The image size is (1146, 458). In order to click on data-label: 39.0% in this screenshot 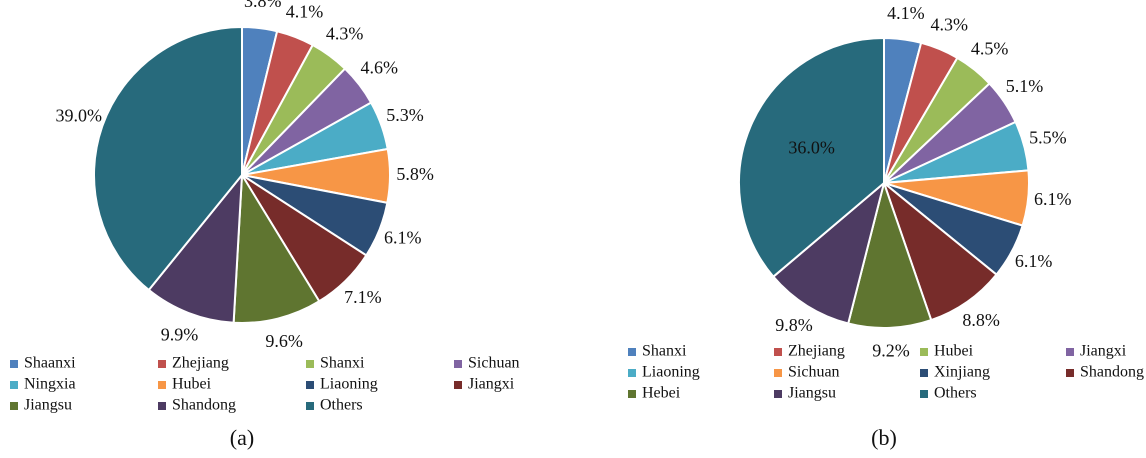, I will do `click(79, 115)`.